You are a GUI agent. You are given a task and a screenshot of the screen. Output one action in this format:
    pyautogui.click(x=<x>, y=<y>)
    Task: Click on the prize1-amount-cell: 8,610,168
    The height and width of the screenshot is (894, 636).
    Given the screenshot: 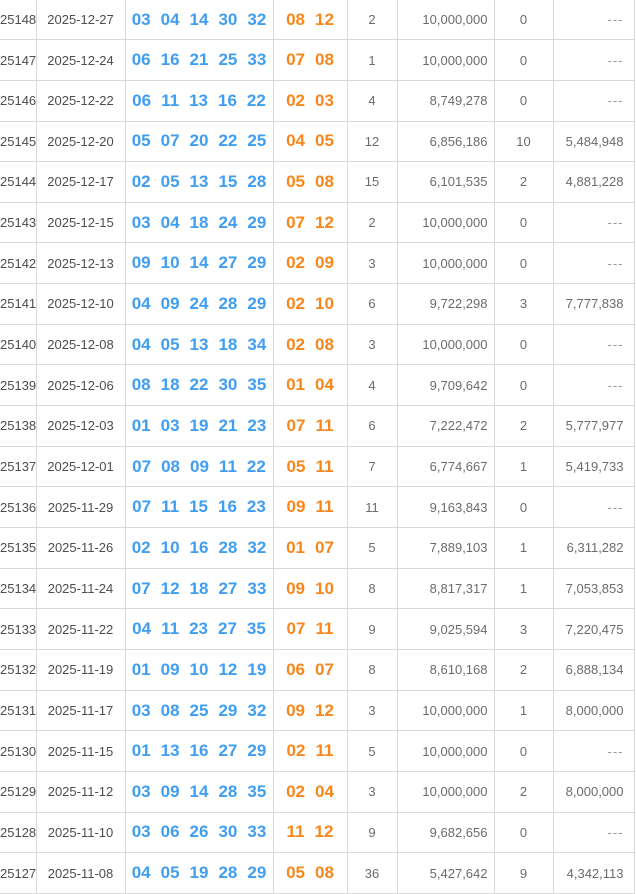 What is the action you would take?
    pyautogui.click(x=446, y=670)
    